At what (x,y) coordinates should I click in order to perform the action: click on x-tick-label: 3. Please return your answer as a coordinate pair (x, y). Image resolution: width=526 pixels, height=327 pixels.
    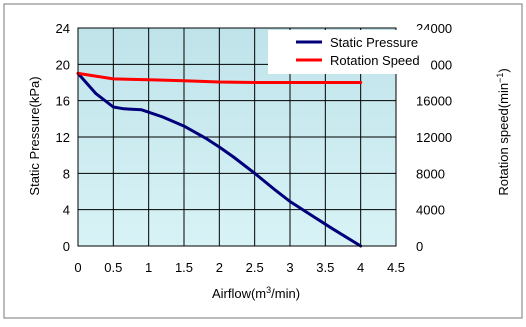
    Looking at the image, I should click on (289, 267).